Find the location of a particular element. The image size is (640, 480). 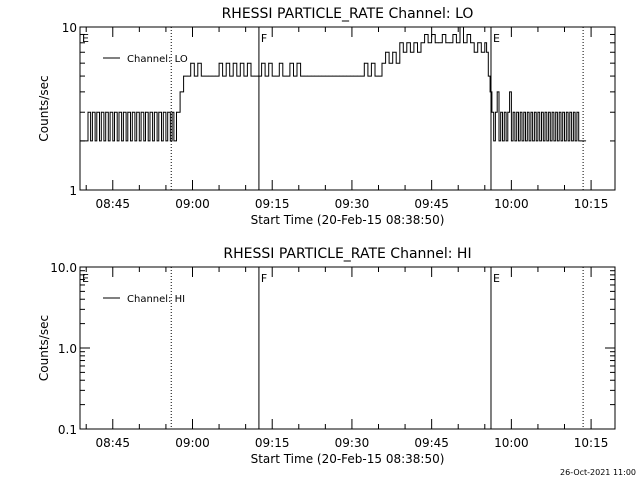

x-tick-label: 09:00 is located at coordinates (192, 443).